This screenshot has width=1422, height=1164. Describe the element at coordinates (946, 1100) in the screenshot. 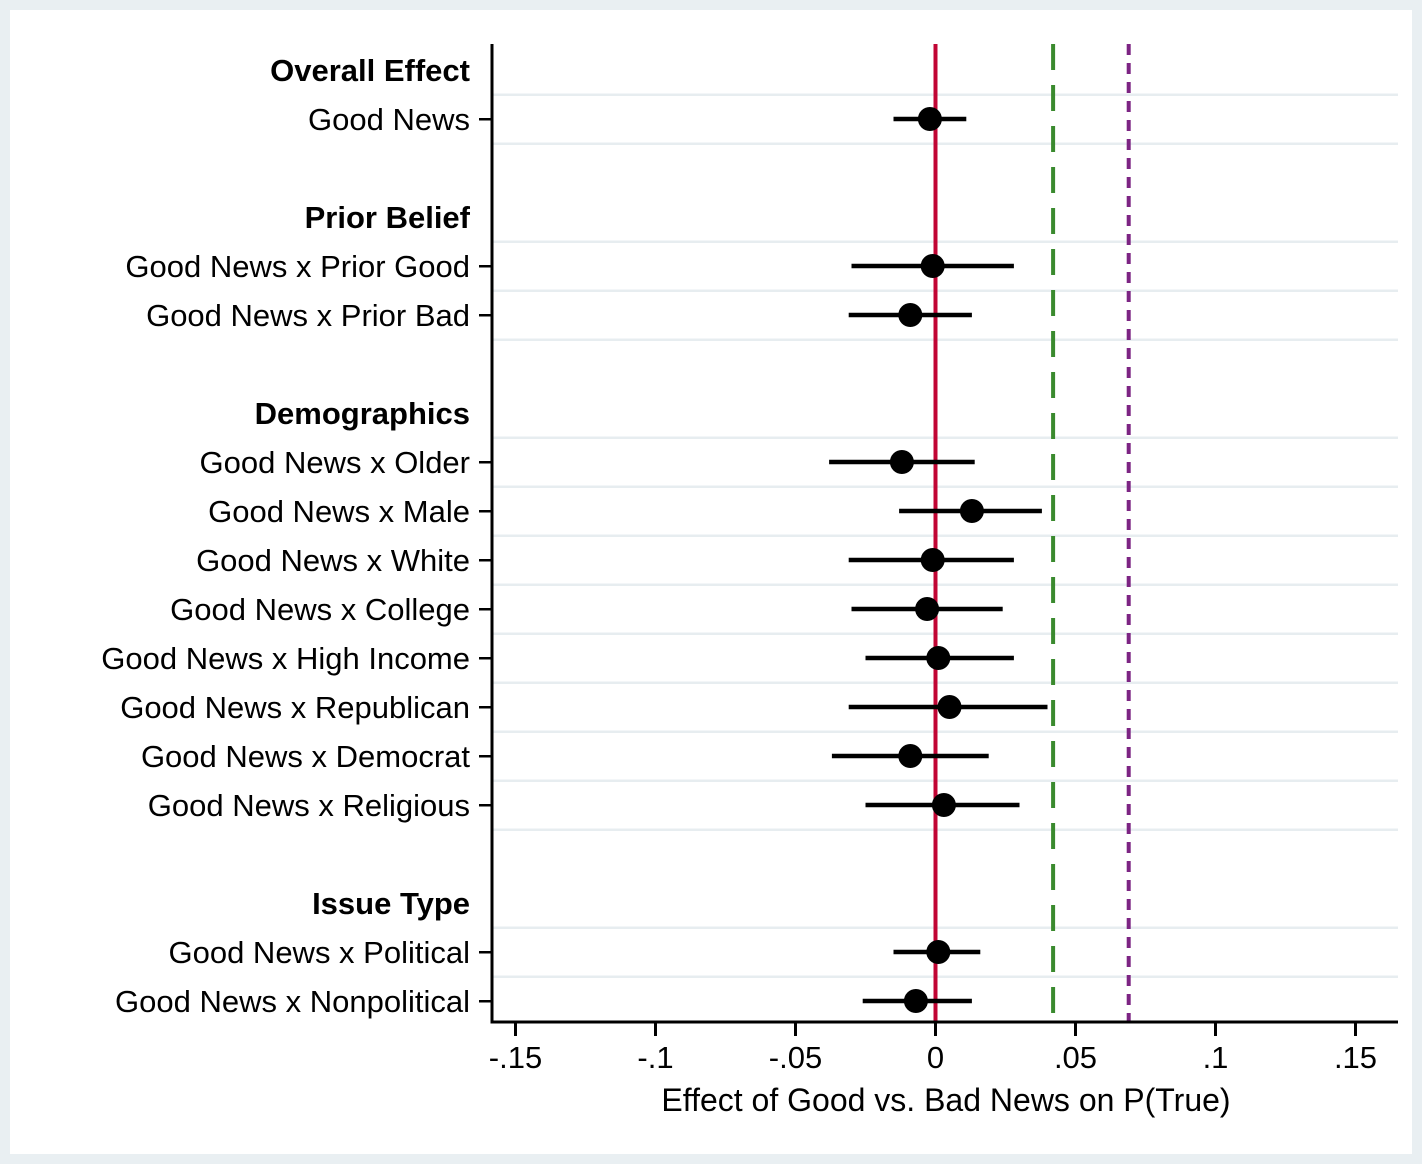

I see `x-axis-title: Effect of Good vs. Bad News on P(True)` at that location.